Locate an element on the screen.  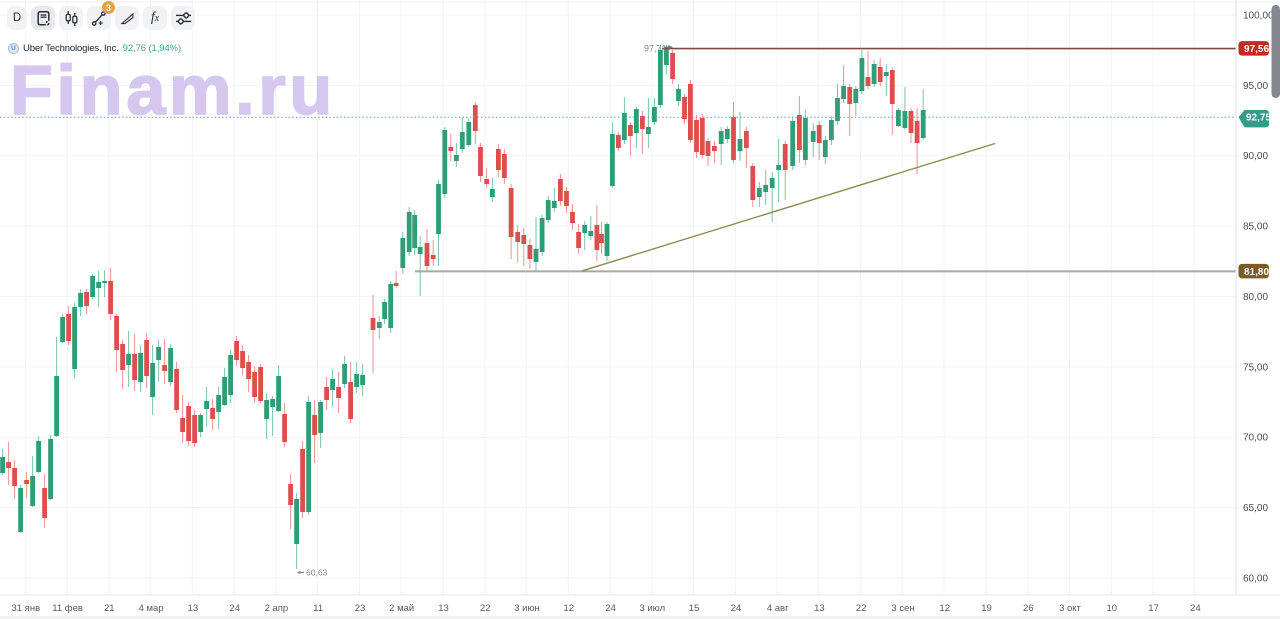
svg-text: 90,00 is located at coordinates (1255, 156).